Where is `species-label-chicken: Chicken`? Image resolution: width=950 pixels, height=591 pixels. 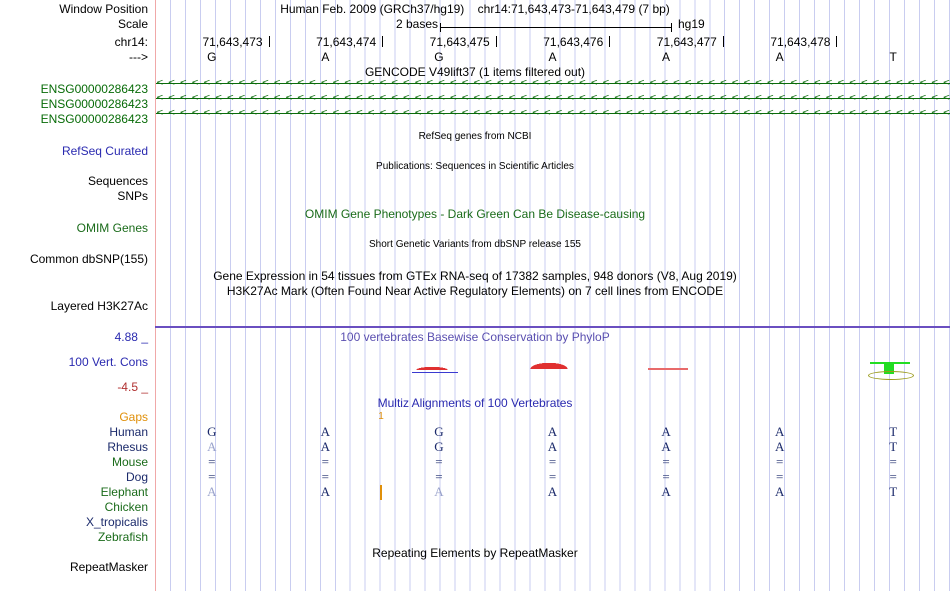 species-label-chicken: Chicken is located at coordinates (126, 507).